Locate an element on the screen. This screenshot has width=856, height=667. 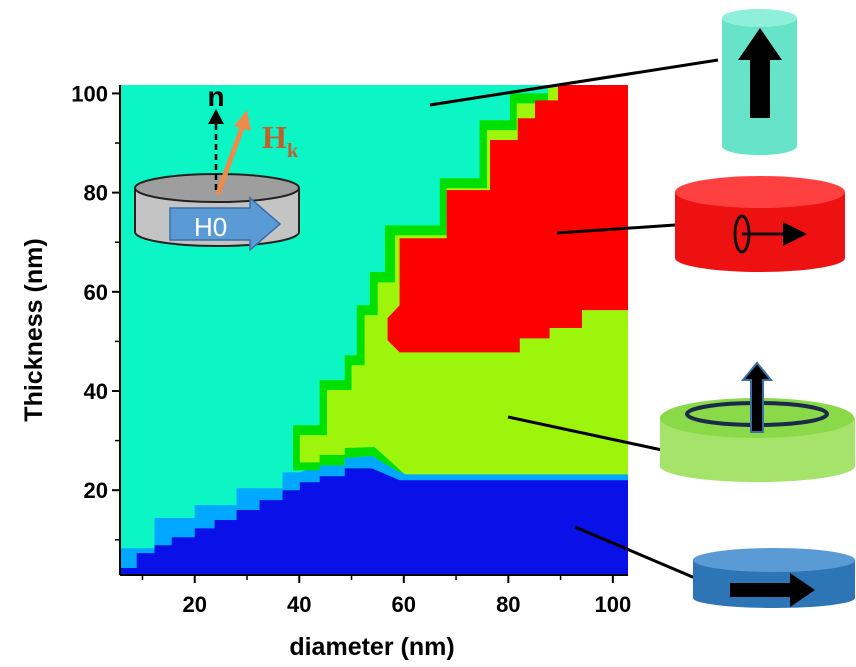
inset-disk is located at coordinates (217, 180).